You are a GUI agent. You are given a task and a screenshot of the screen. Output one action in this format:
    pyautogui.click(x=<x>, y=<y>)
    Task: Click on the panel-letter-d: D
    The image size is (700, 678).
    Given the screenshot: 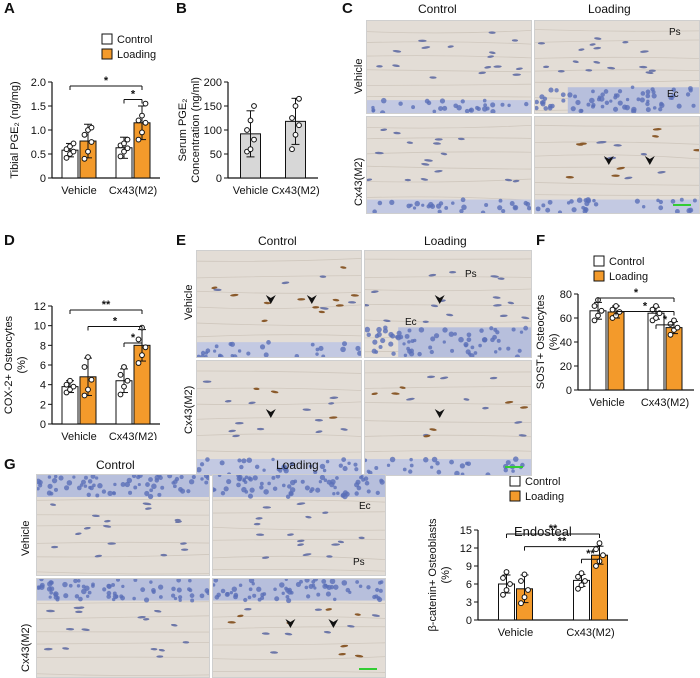 What is the action you would take?
    pyautogui.click(x=9, y=240)
    